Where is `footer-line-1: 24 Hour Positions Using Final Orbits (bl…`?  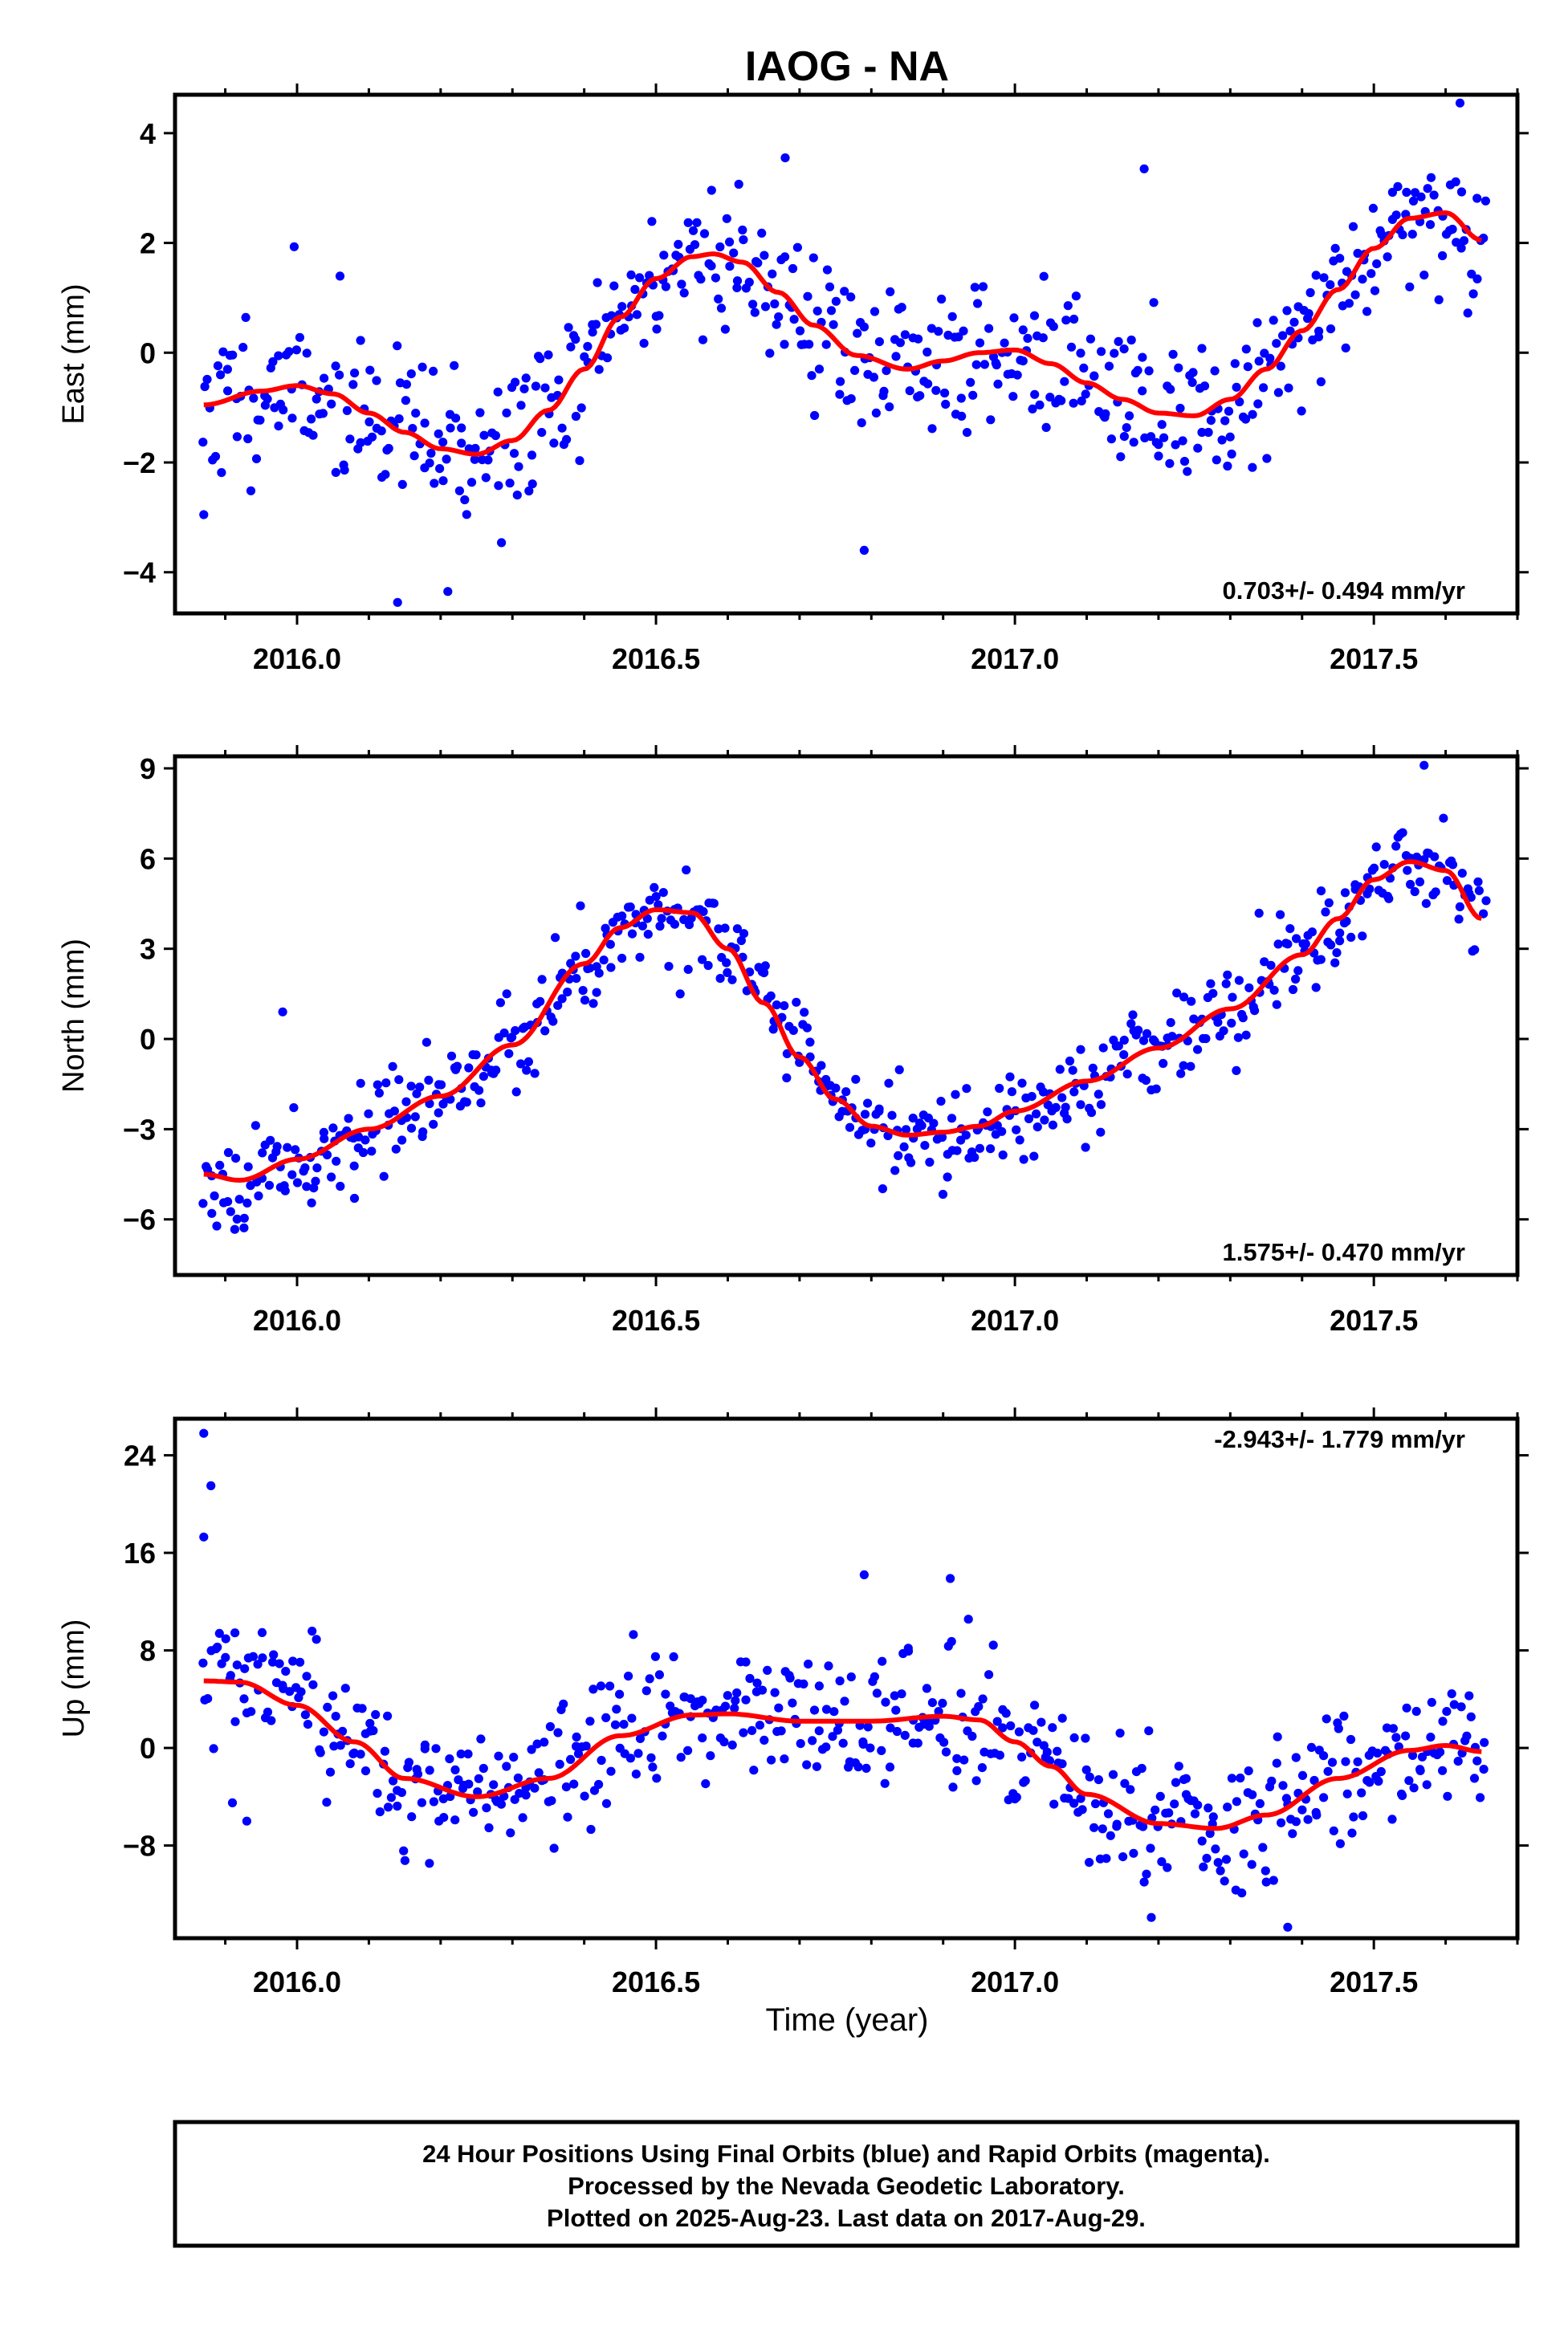 footer-line-1: 24 Hour Positions Using Final Orbits (bl… is located at coordinates (846, 2154).